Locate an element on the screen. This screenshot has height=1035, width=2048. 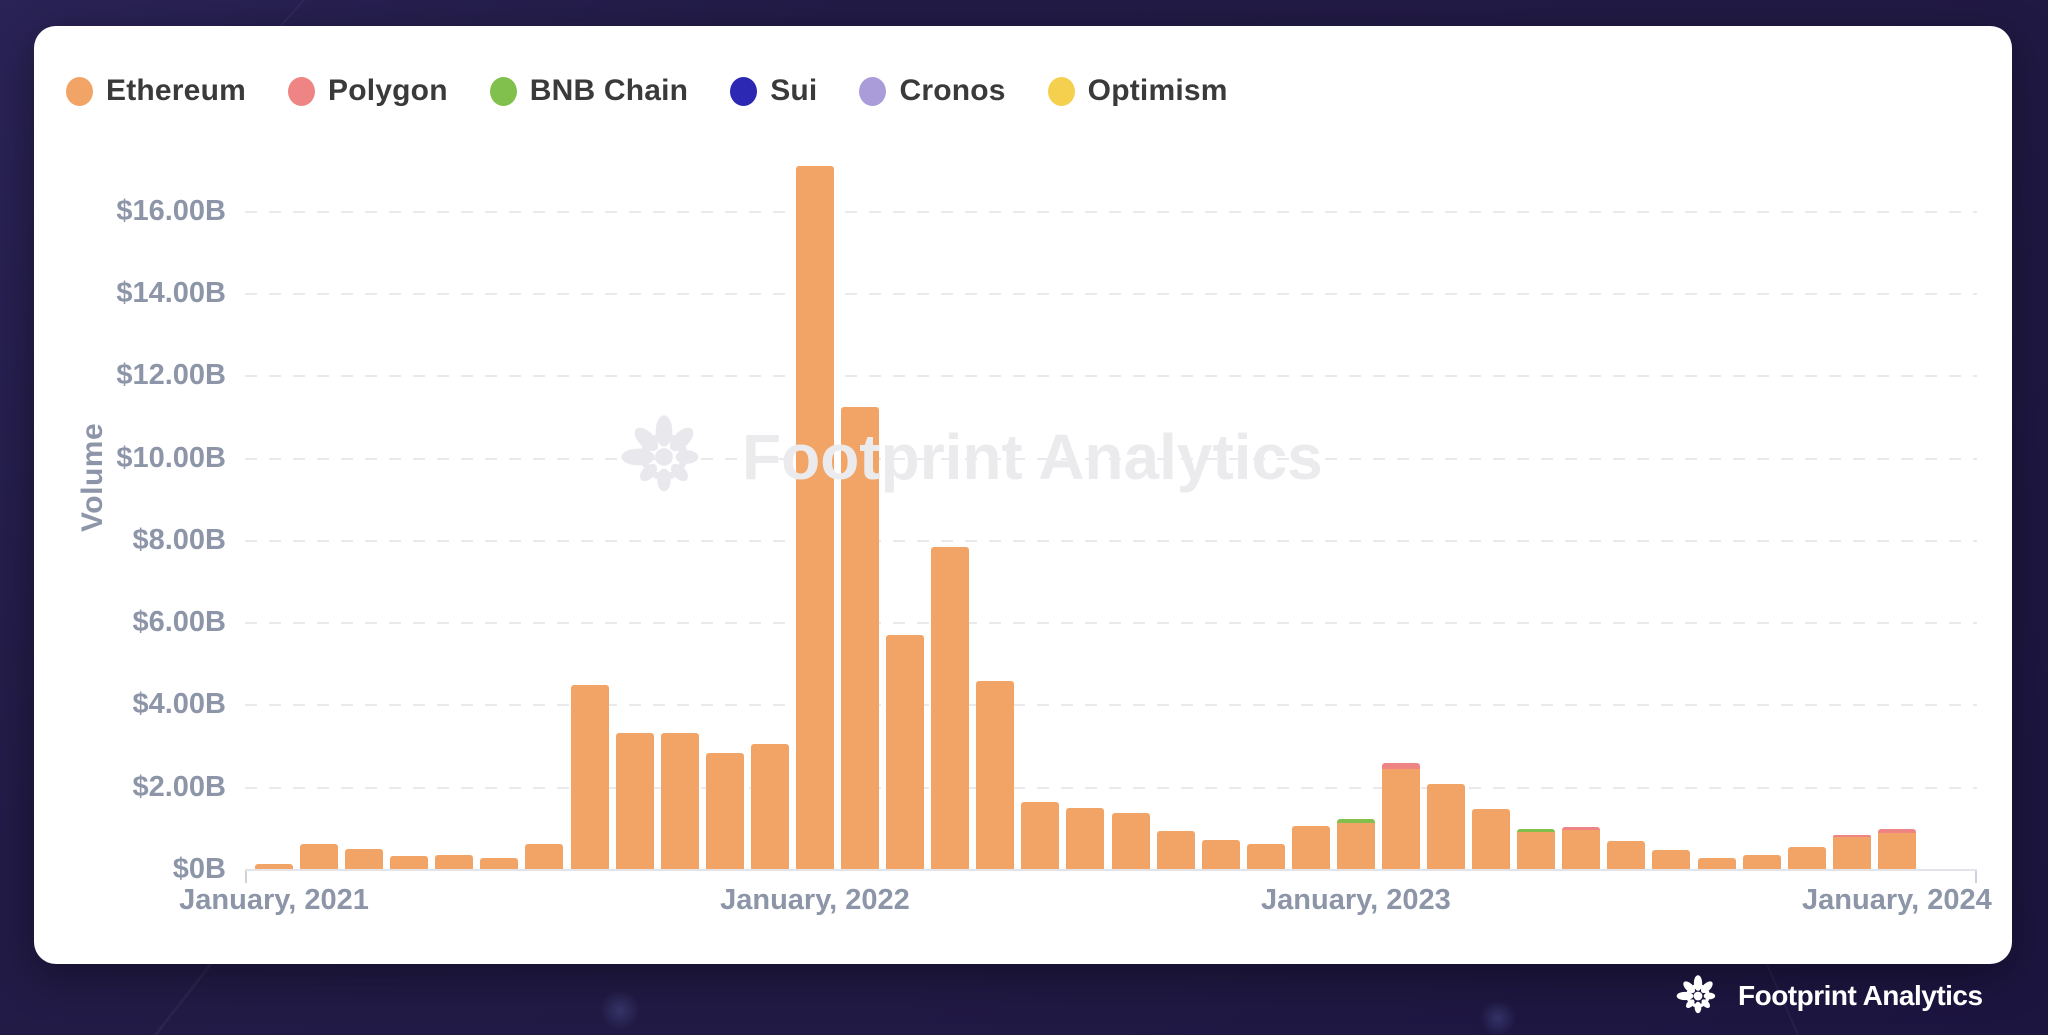
legend-label: Polygon is located at coordinates (387, 90).